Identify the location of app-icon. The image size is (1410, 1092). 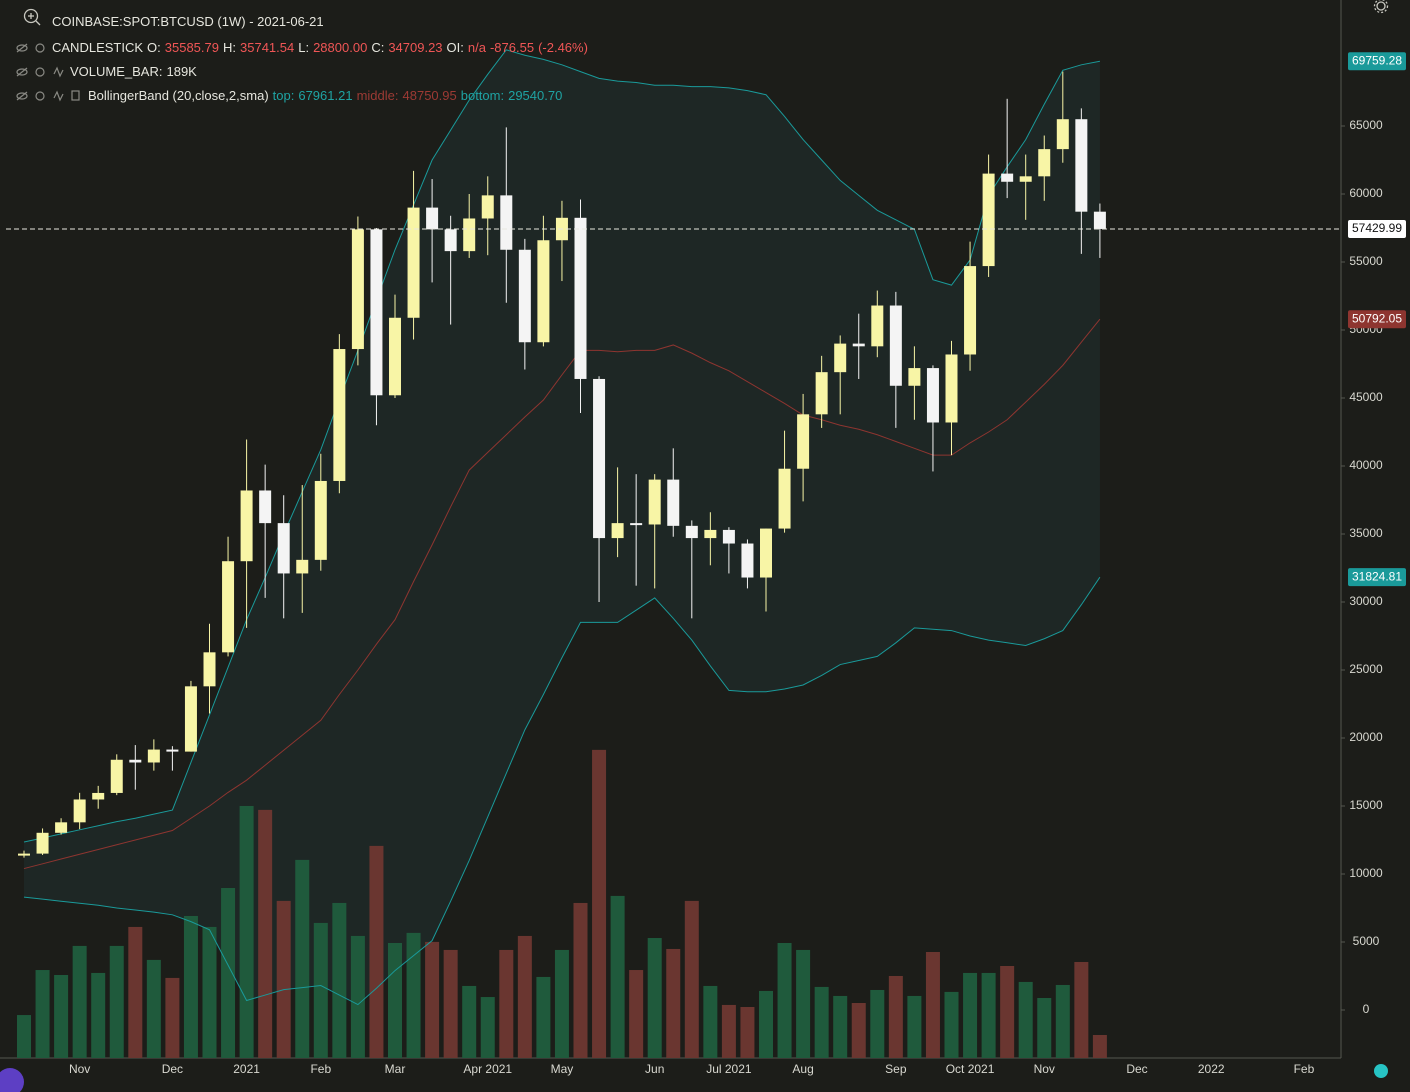
(12, 1080).